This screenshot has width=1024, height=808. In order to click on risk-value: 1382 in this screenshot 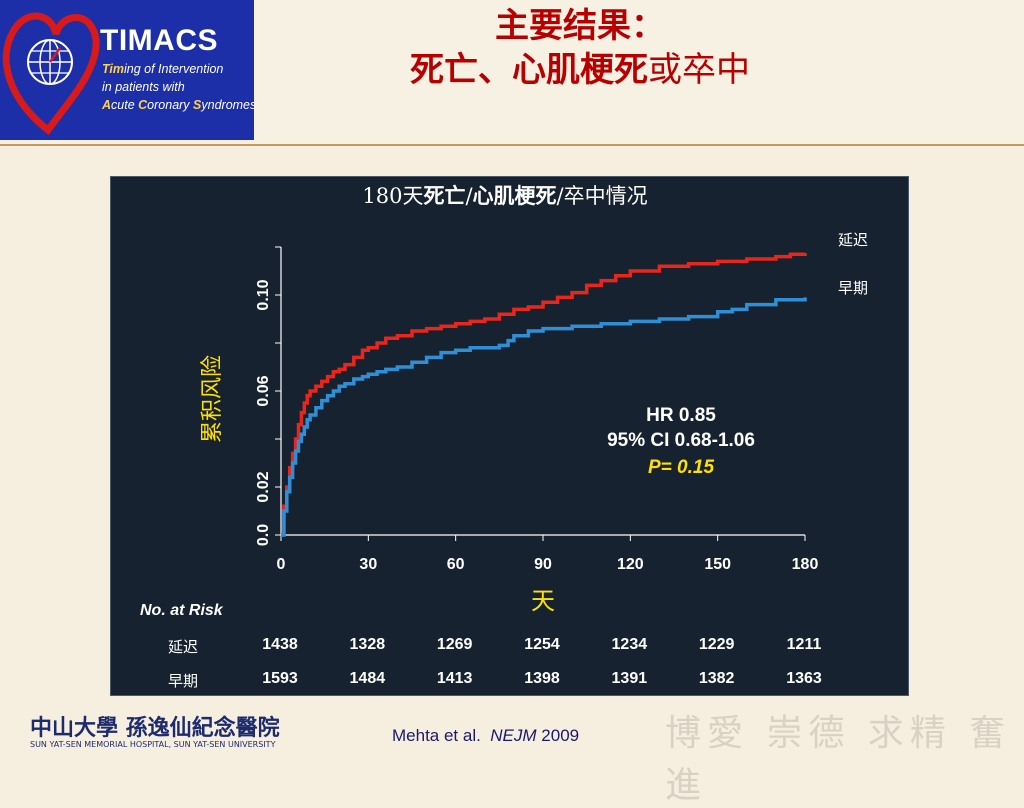, I will do `click(716, 678)`.